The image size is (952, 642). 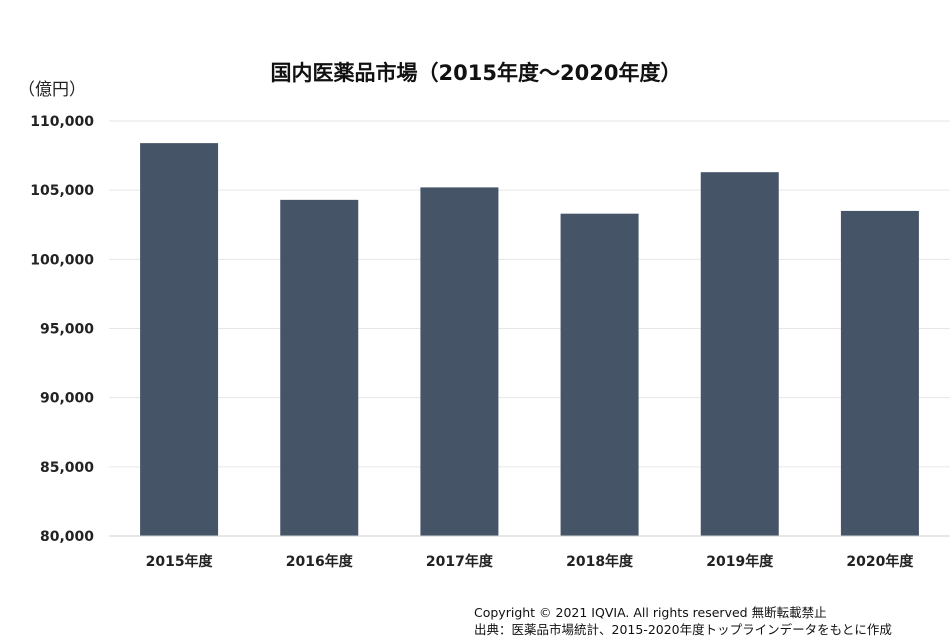 What do you see at coordinates (179, 339) in the screenshot?
I see `bar-2015年度` at bounding box center [179, 339].